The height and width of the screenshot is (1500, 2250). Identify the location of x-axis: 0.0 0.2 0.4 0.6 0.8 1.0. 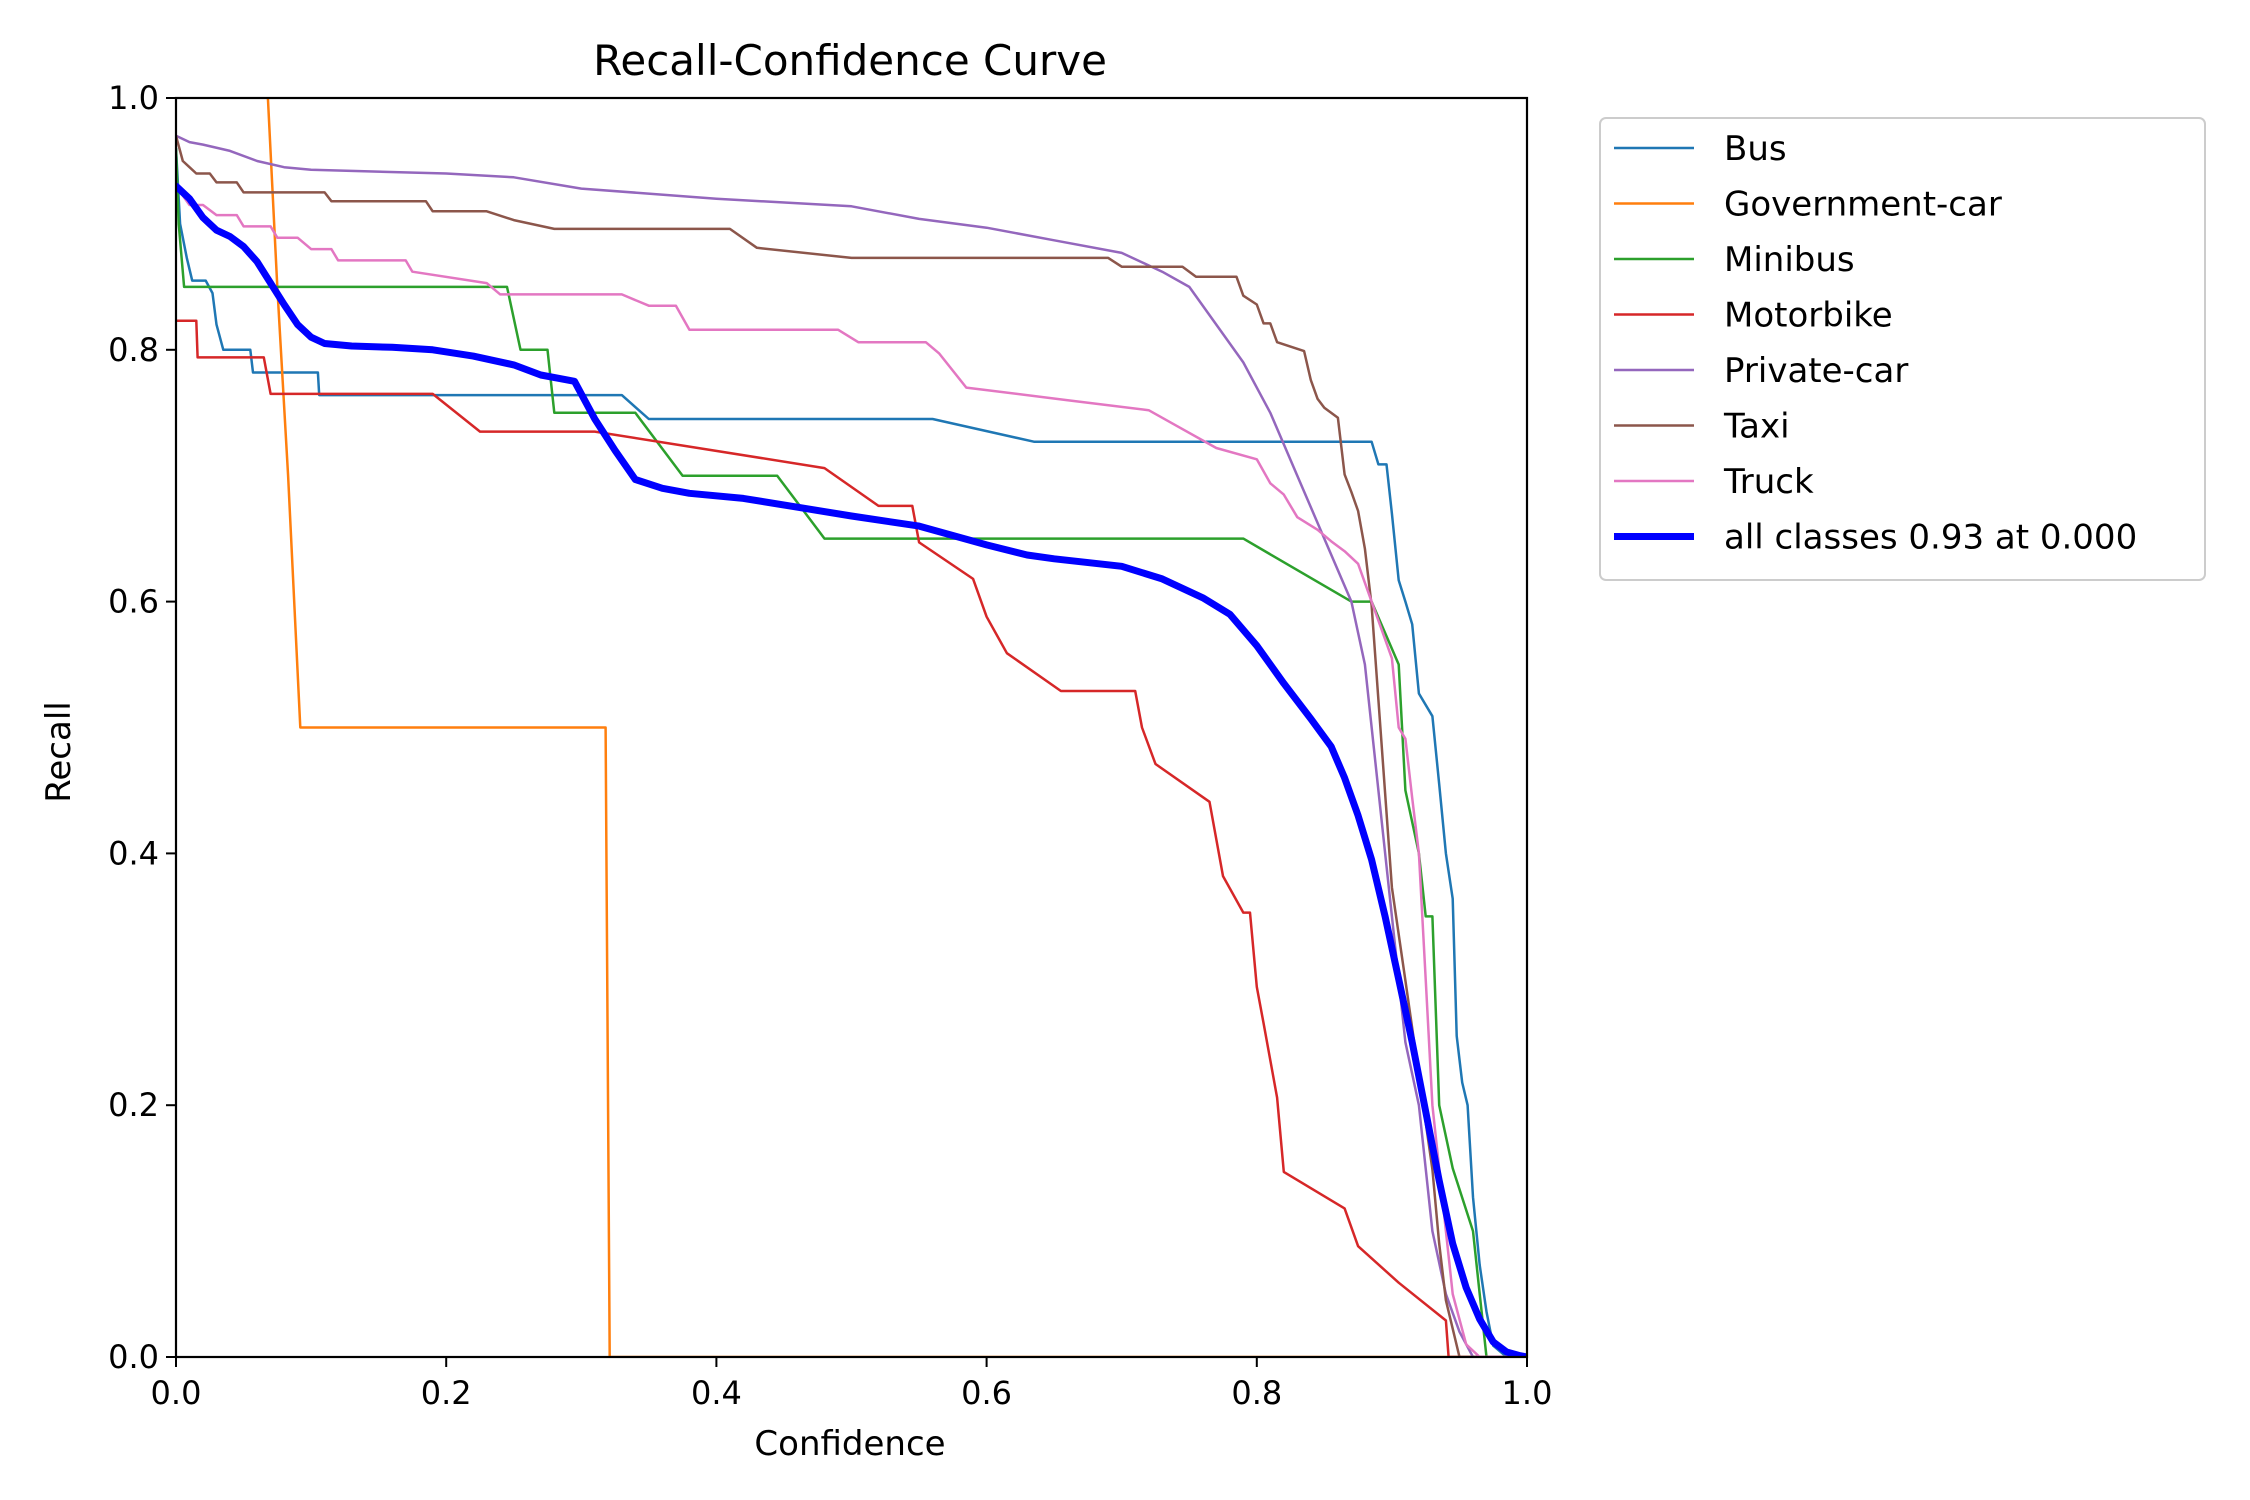
(852, 1384).